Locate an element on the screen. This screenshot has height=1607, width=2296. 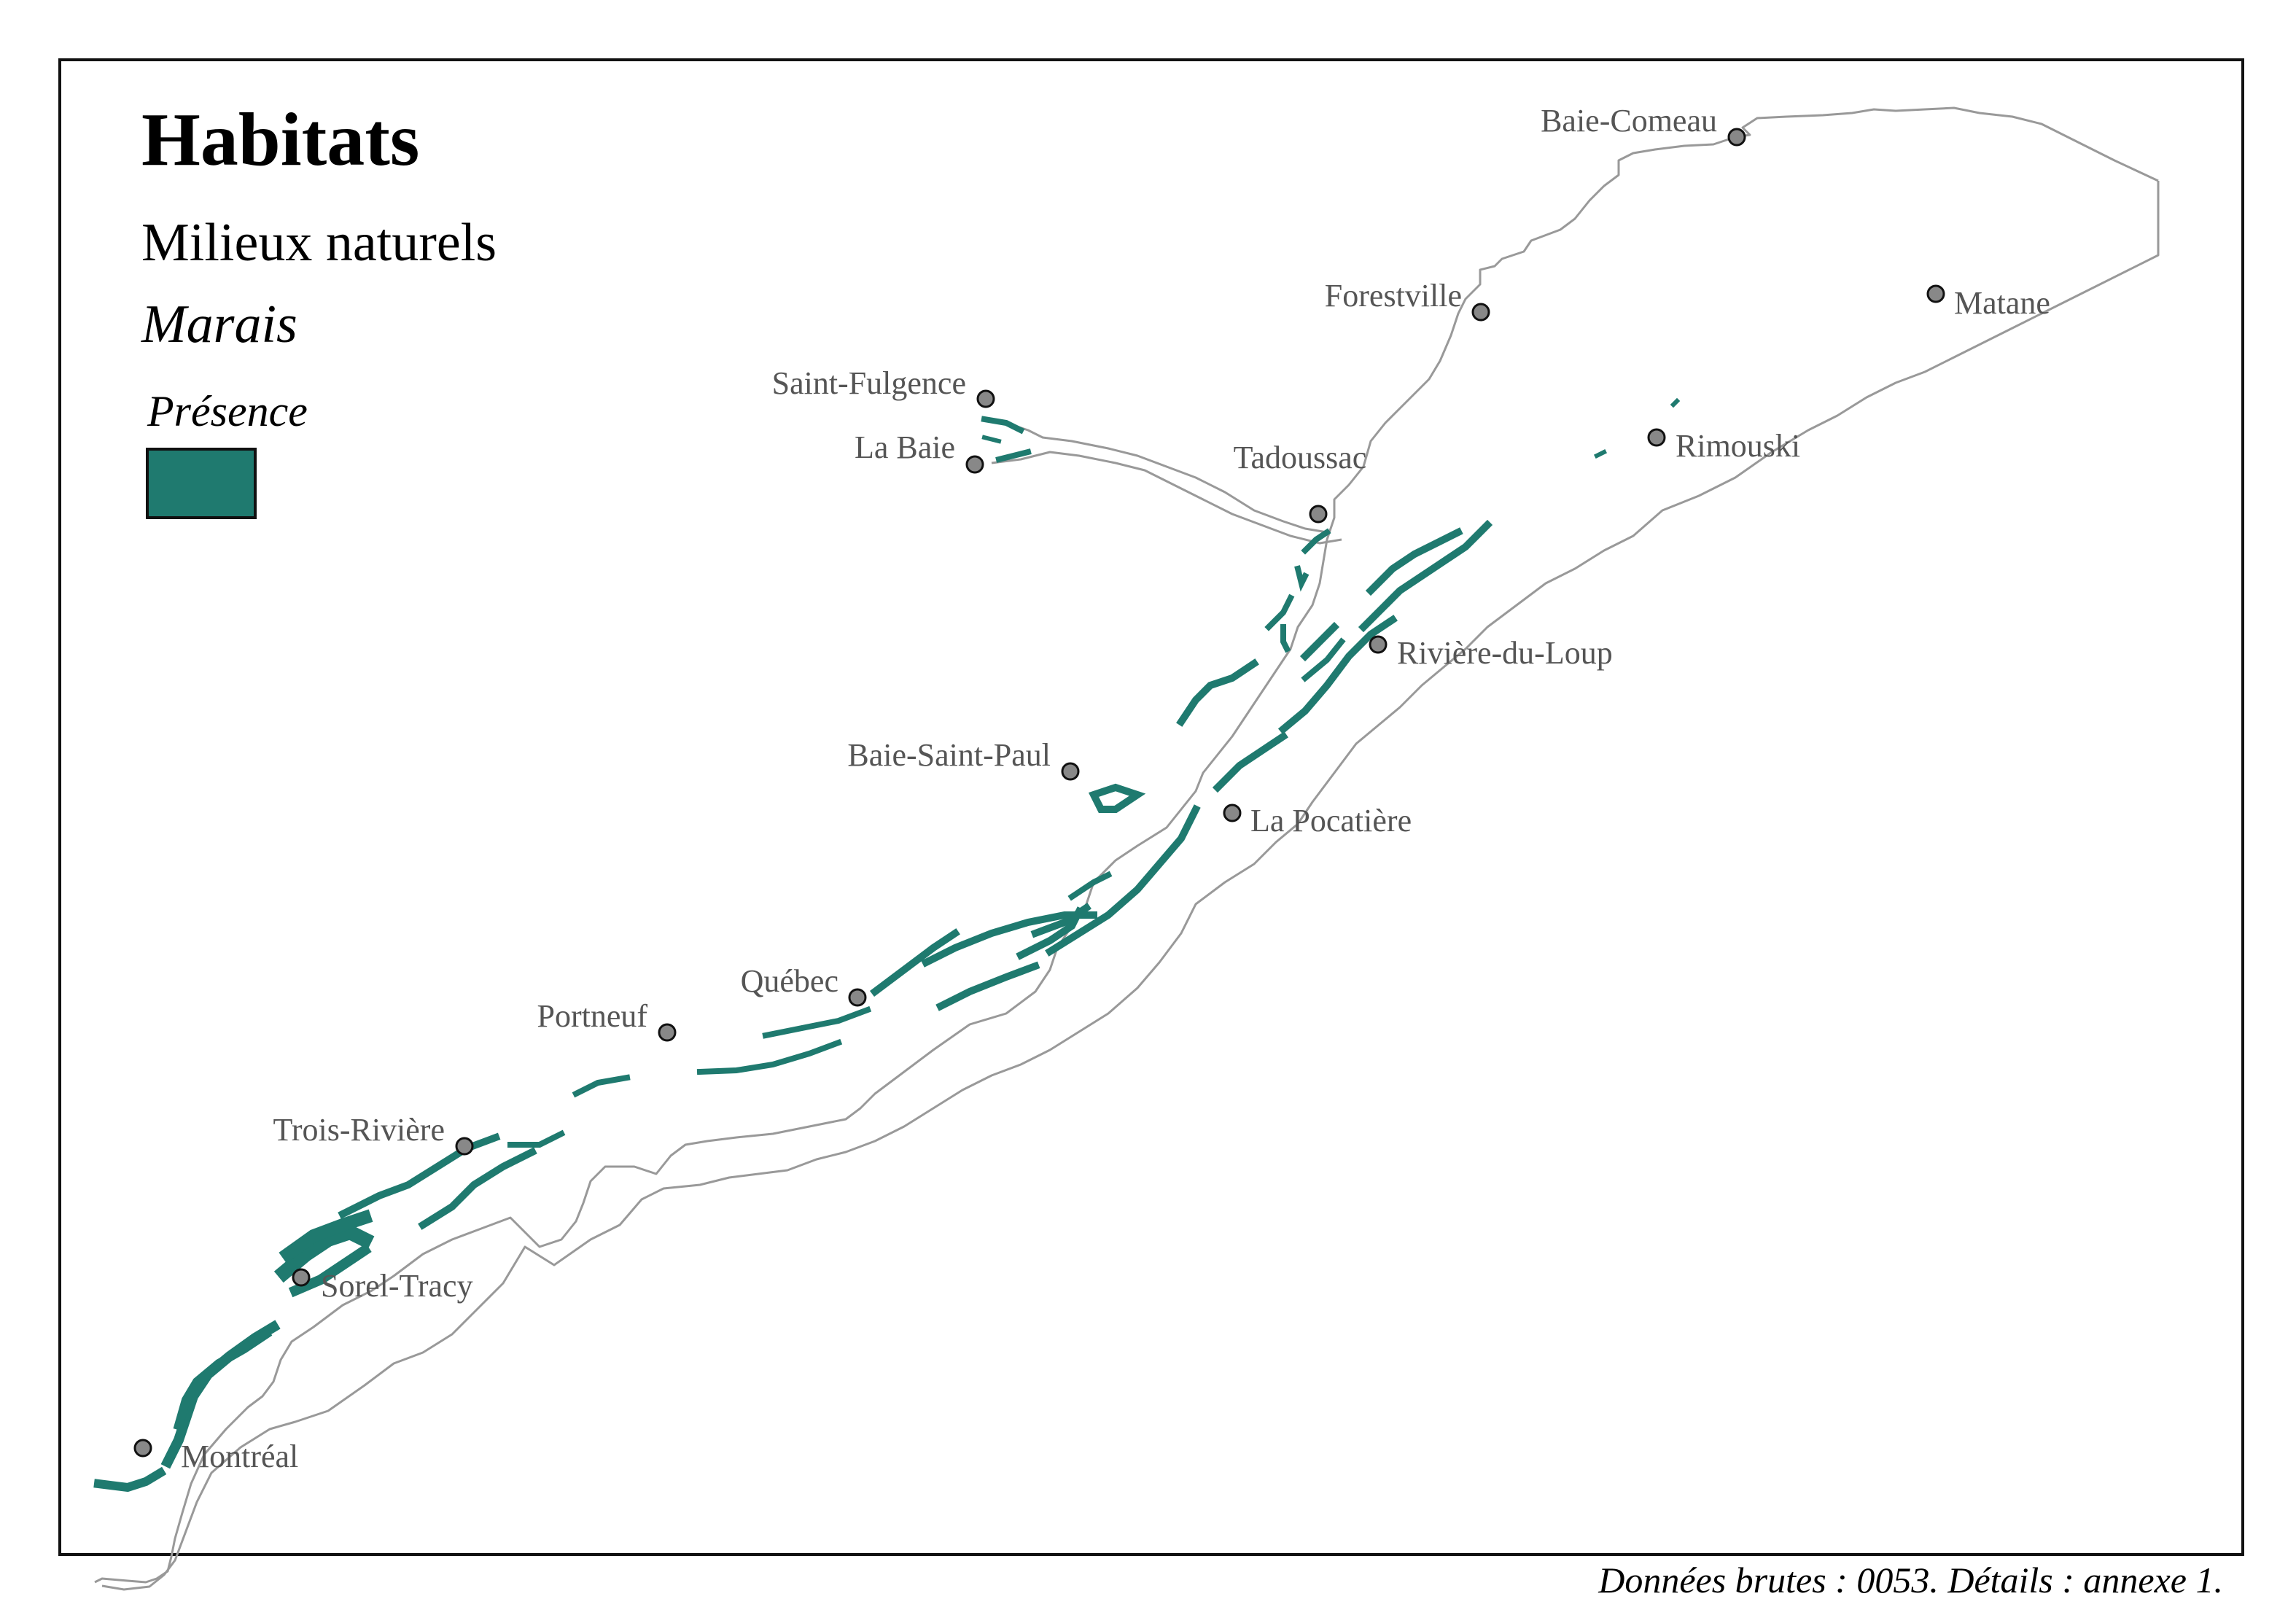
city-baie-comeau: Baie-Comeau is located at coordinates (1643, 125).